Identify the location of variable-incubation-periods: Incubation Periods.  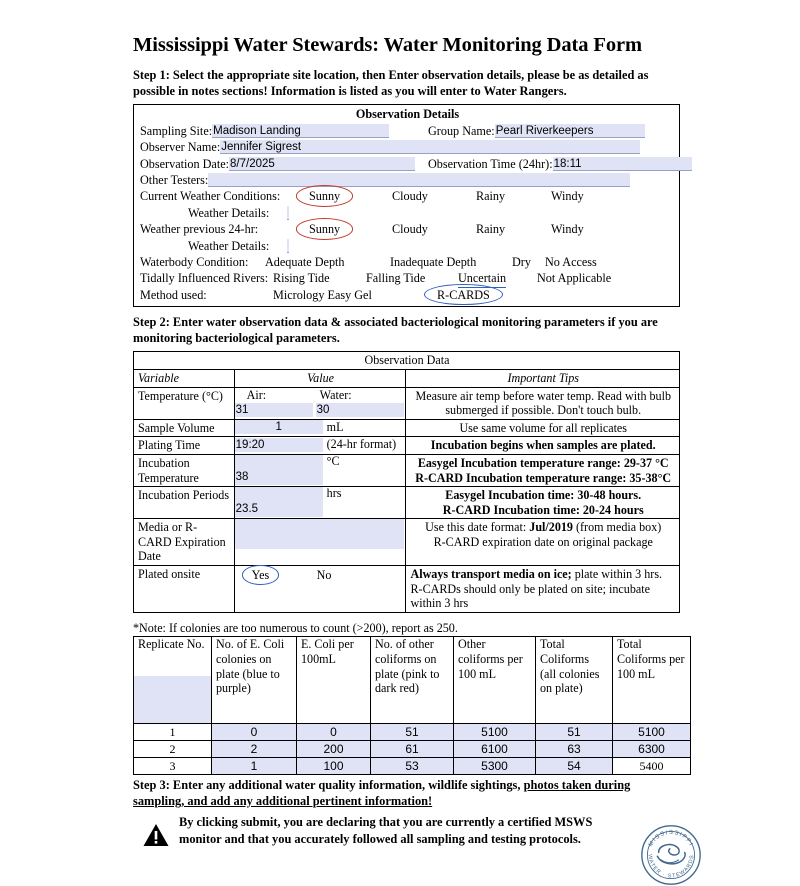
(184, 503).